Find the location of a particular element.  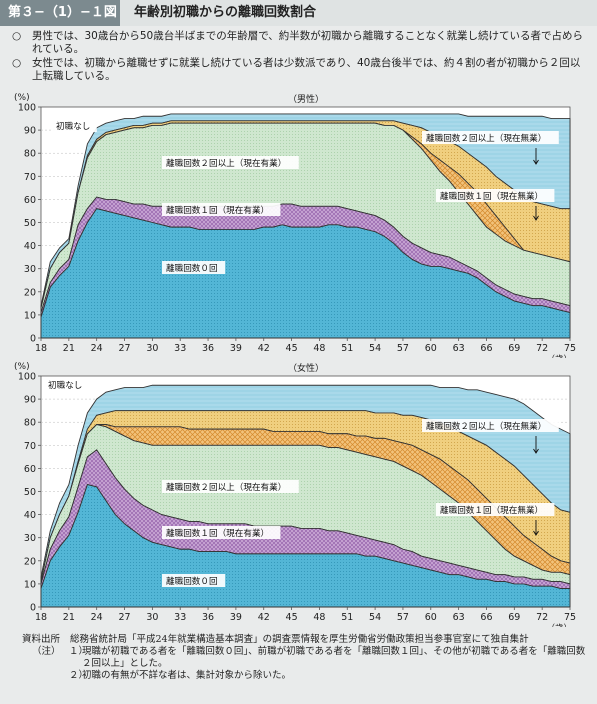

source-label: 資料出所 is located at coordinates (41, 639).